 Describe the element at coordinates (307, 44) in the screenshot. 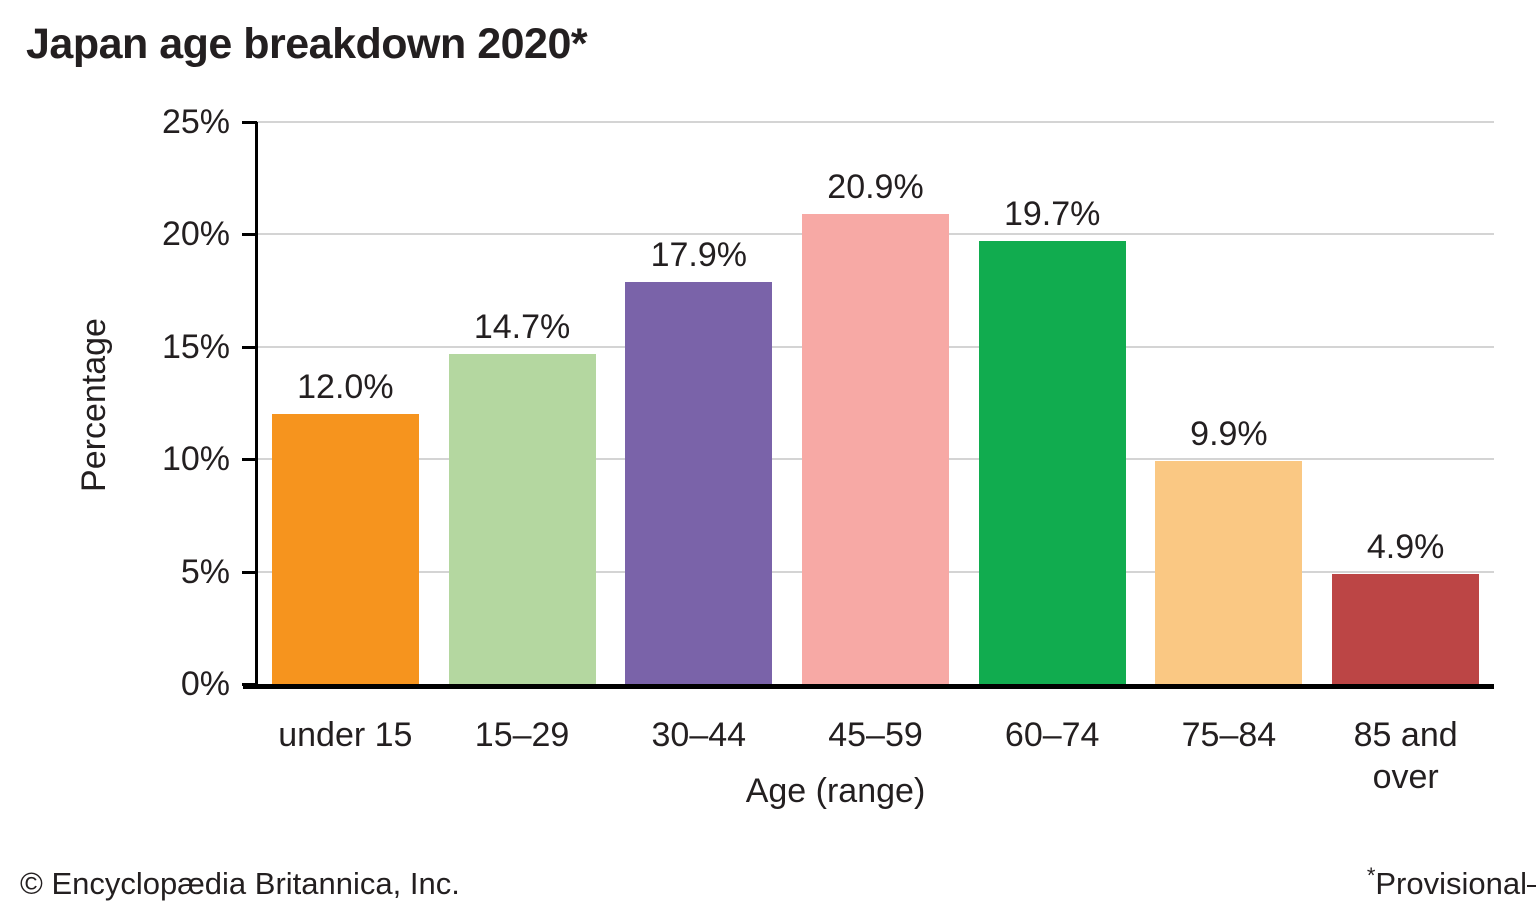

I see `chart-title: Japan age breakdown 2020*` at that location.